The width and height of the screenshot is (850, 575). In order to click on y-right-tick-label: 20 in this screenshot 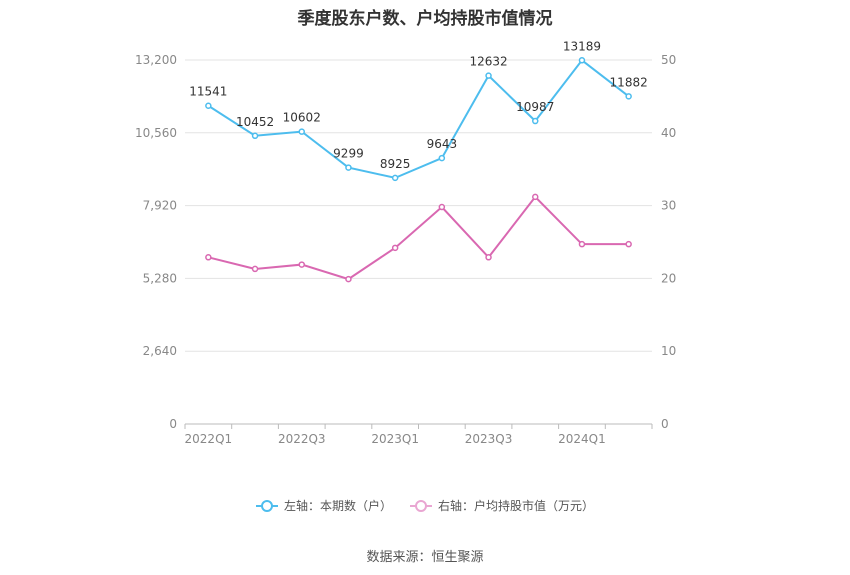, I will do `click(668, 278)`.